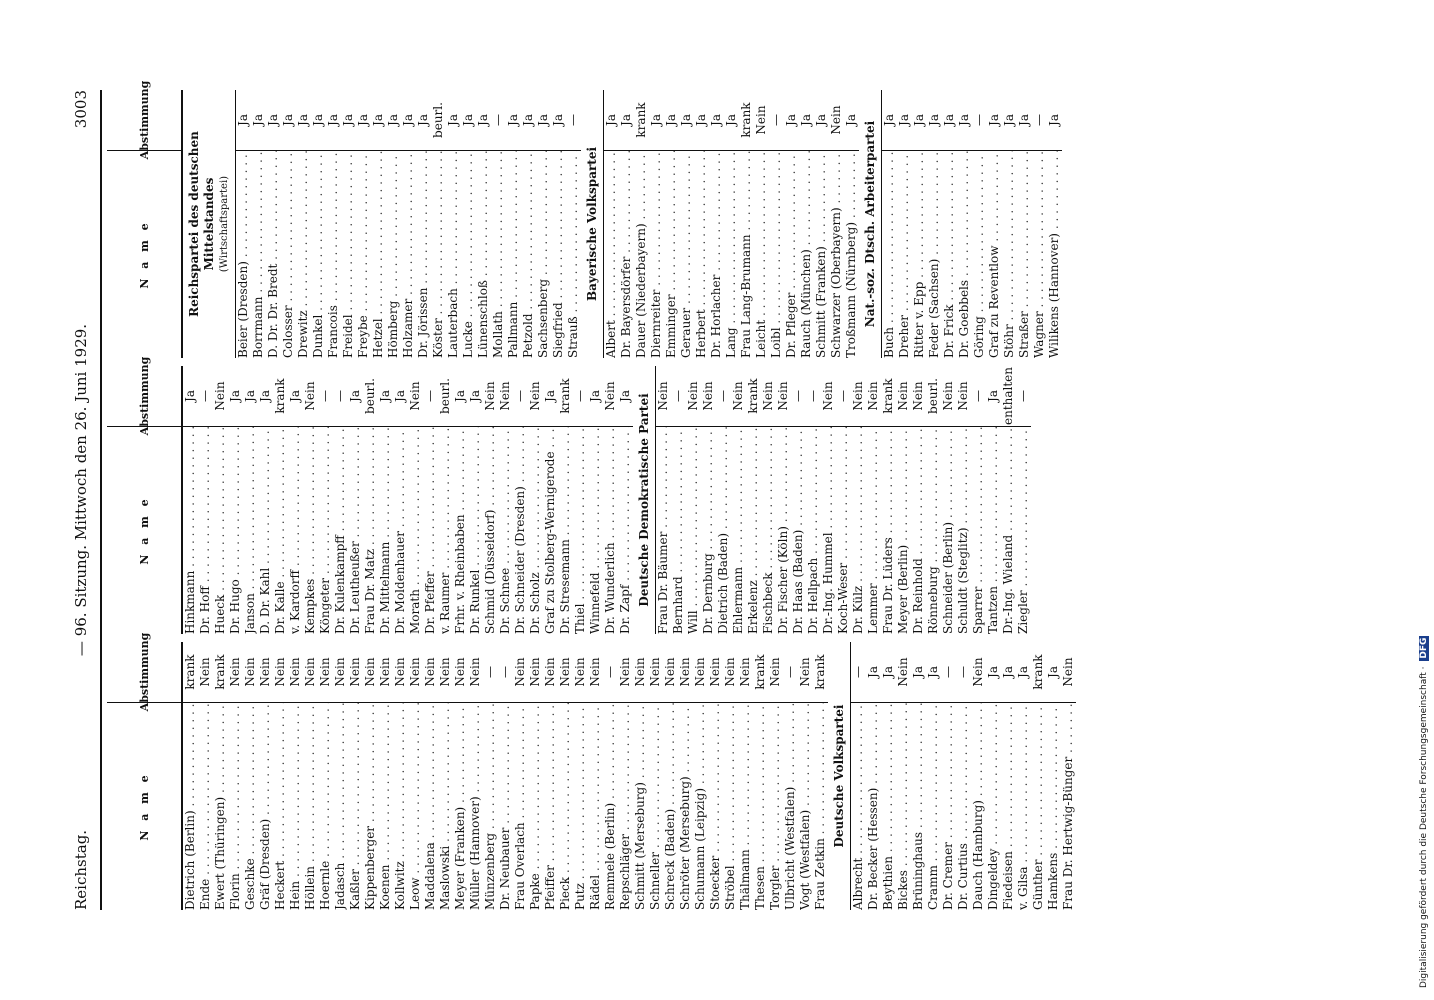 This screenshot has height=1000, width=1434. I want to click on member-name: Hömberg, so click(393, 254).